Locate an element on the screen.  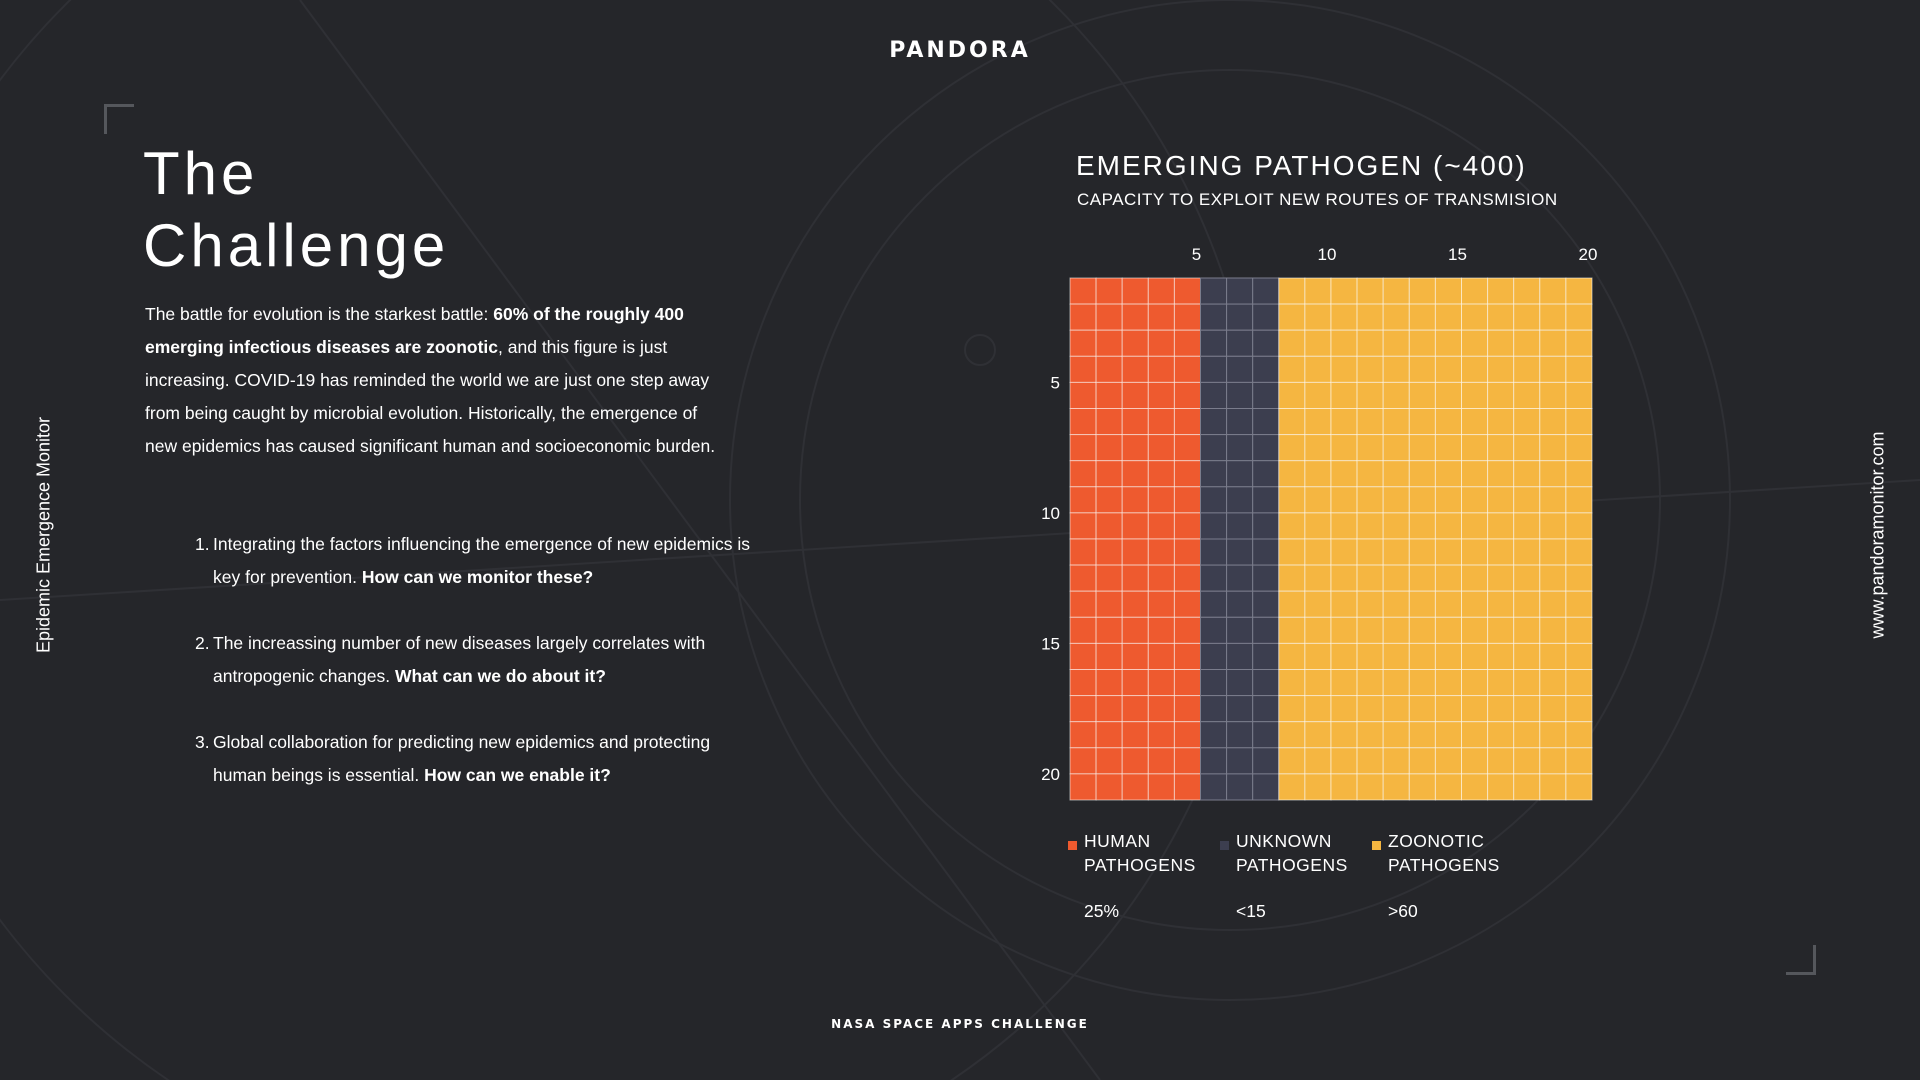
x-tick-label: 5 is located at coordinates (1196, 254).